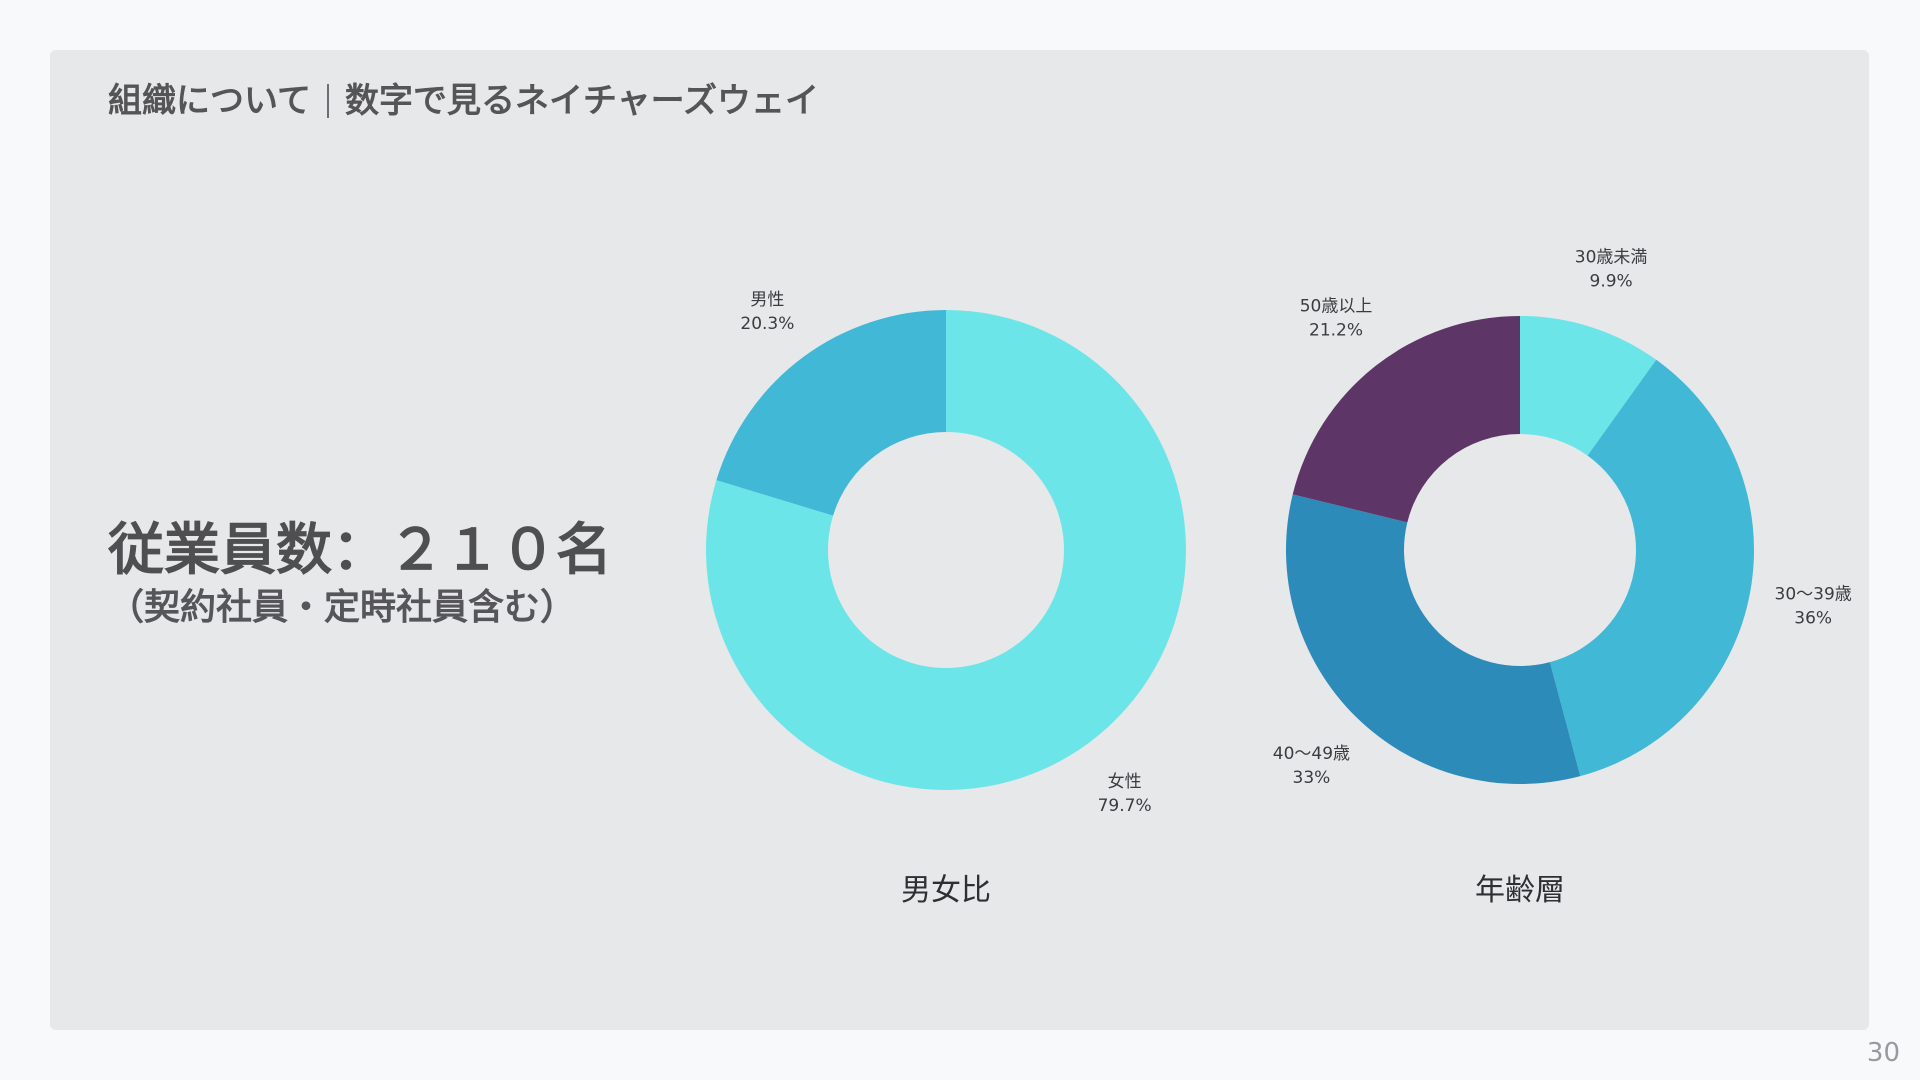 The height and width of the screenshot is (1080, 1920). Describe the element at coordinates (327, 101) in the screenshot. I see `header-divider` at that location.